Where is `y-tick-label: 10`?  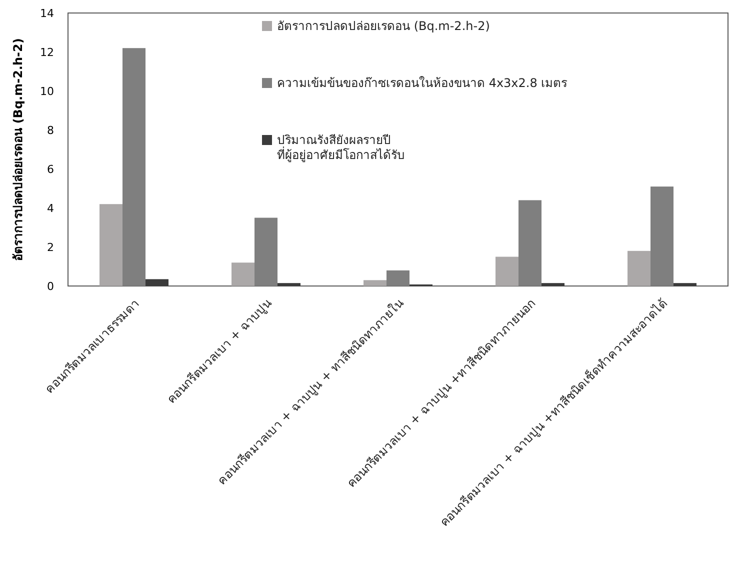 y-tick-label: 10 is located at coordinates (47, 91).